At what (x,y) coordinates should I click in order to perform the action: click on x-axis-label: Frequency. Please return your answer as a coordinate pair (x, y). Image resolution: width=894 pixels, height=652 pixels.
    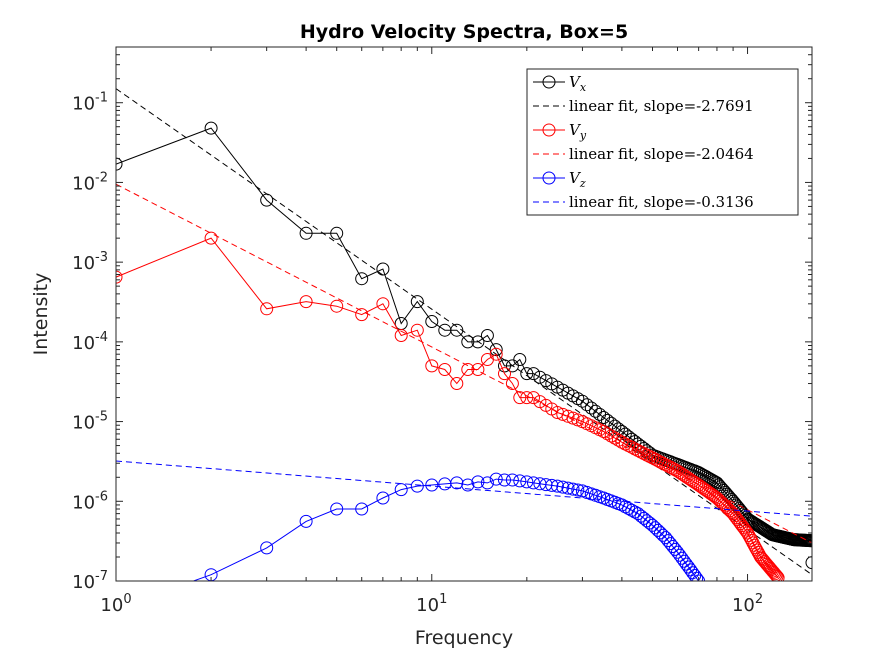
    Looking at the image, I should click on (464, 638).